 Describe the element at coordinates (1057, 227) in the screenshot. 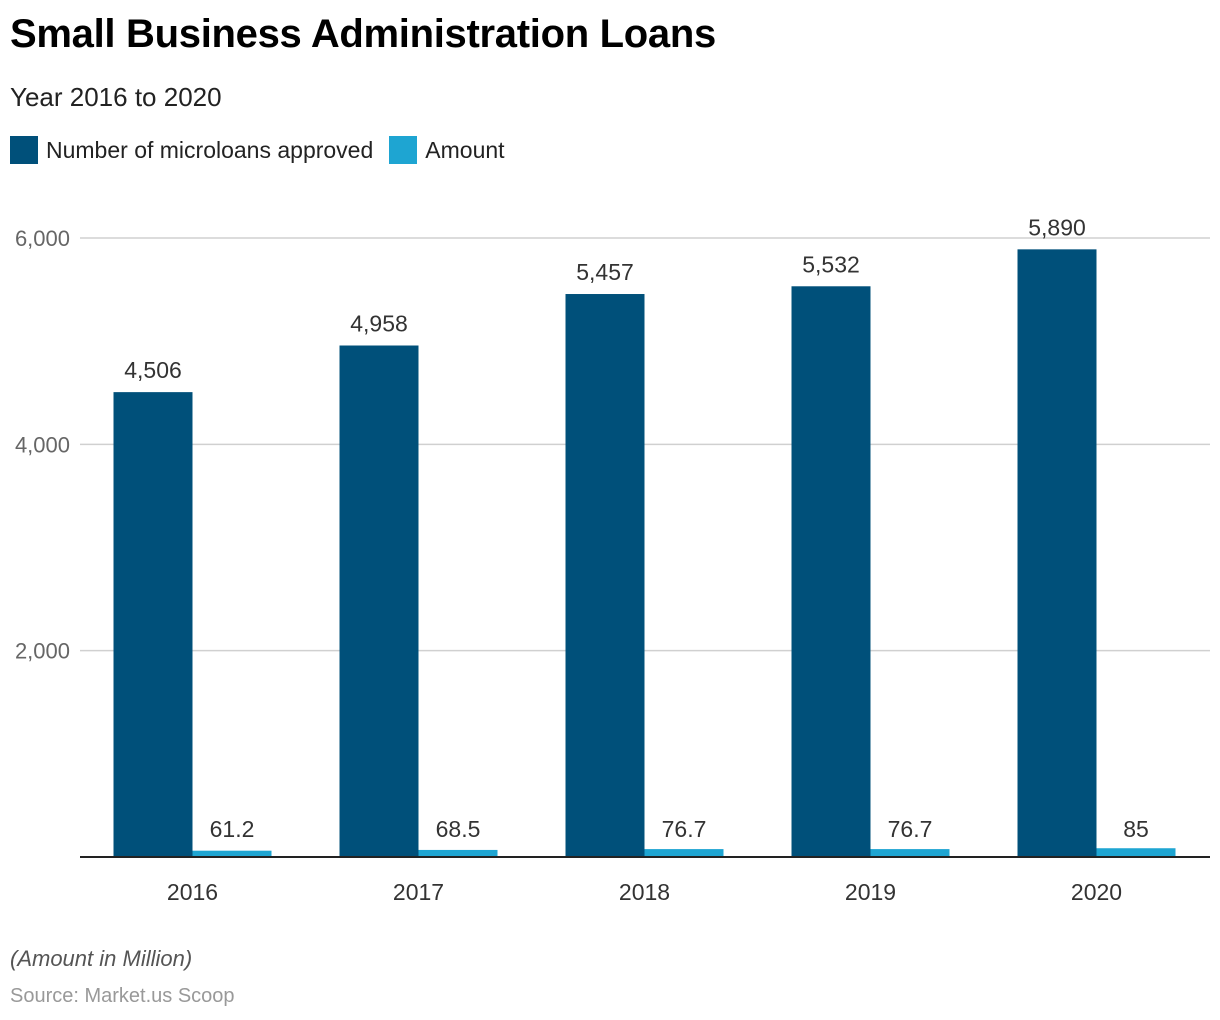

I see `data-label: 5,890` at that location.